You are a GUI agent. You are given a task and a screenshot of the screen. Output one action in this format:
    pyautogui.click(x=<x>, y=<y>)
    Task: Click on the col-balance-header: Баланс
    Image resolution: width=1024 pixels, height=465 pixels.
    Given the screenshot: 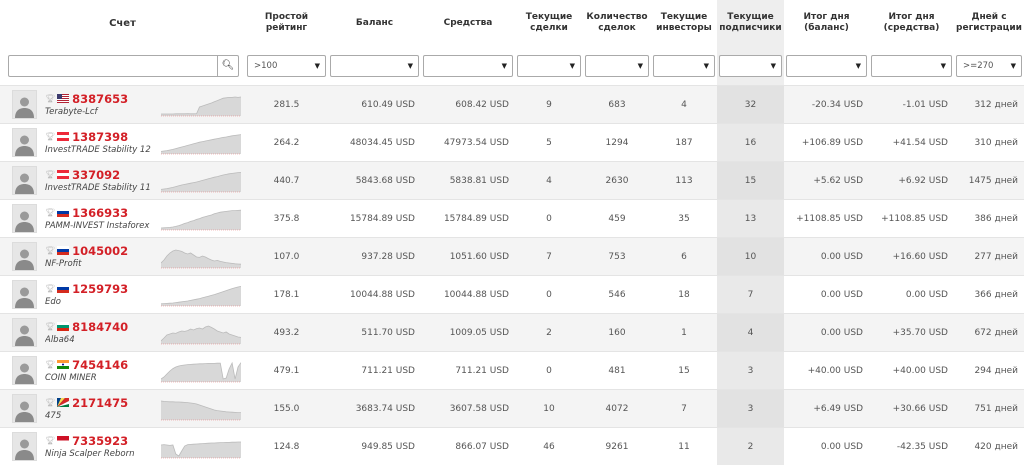 What is the action you would take?
    pyautogui.click(x=374, y=23)
    